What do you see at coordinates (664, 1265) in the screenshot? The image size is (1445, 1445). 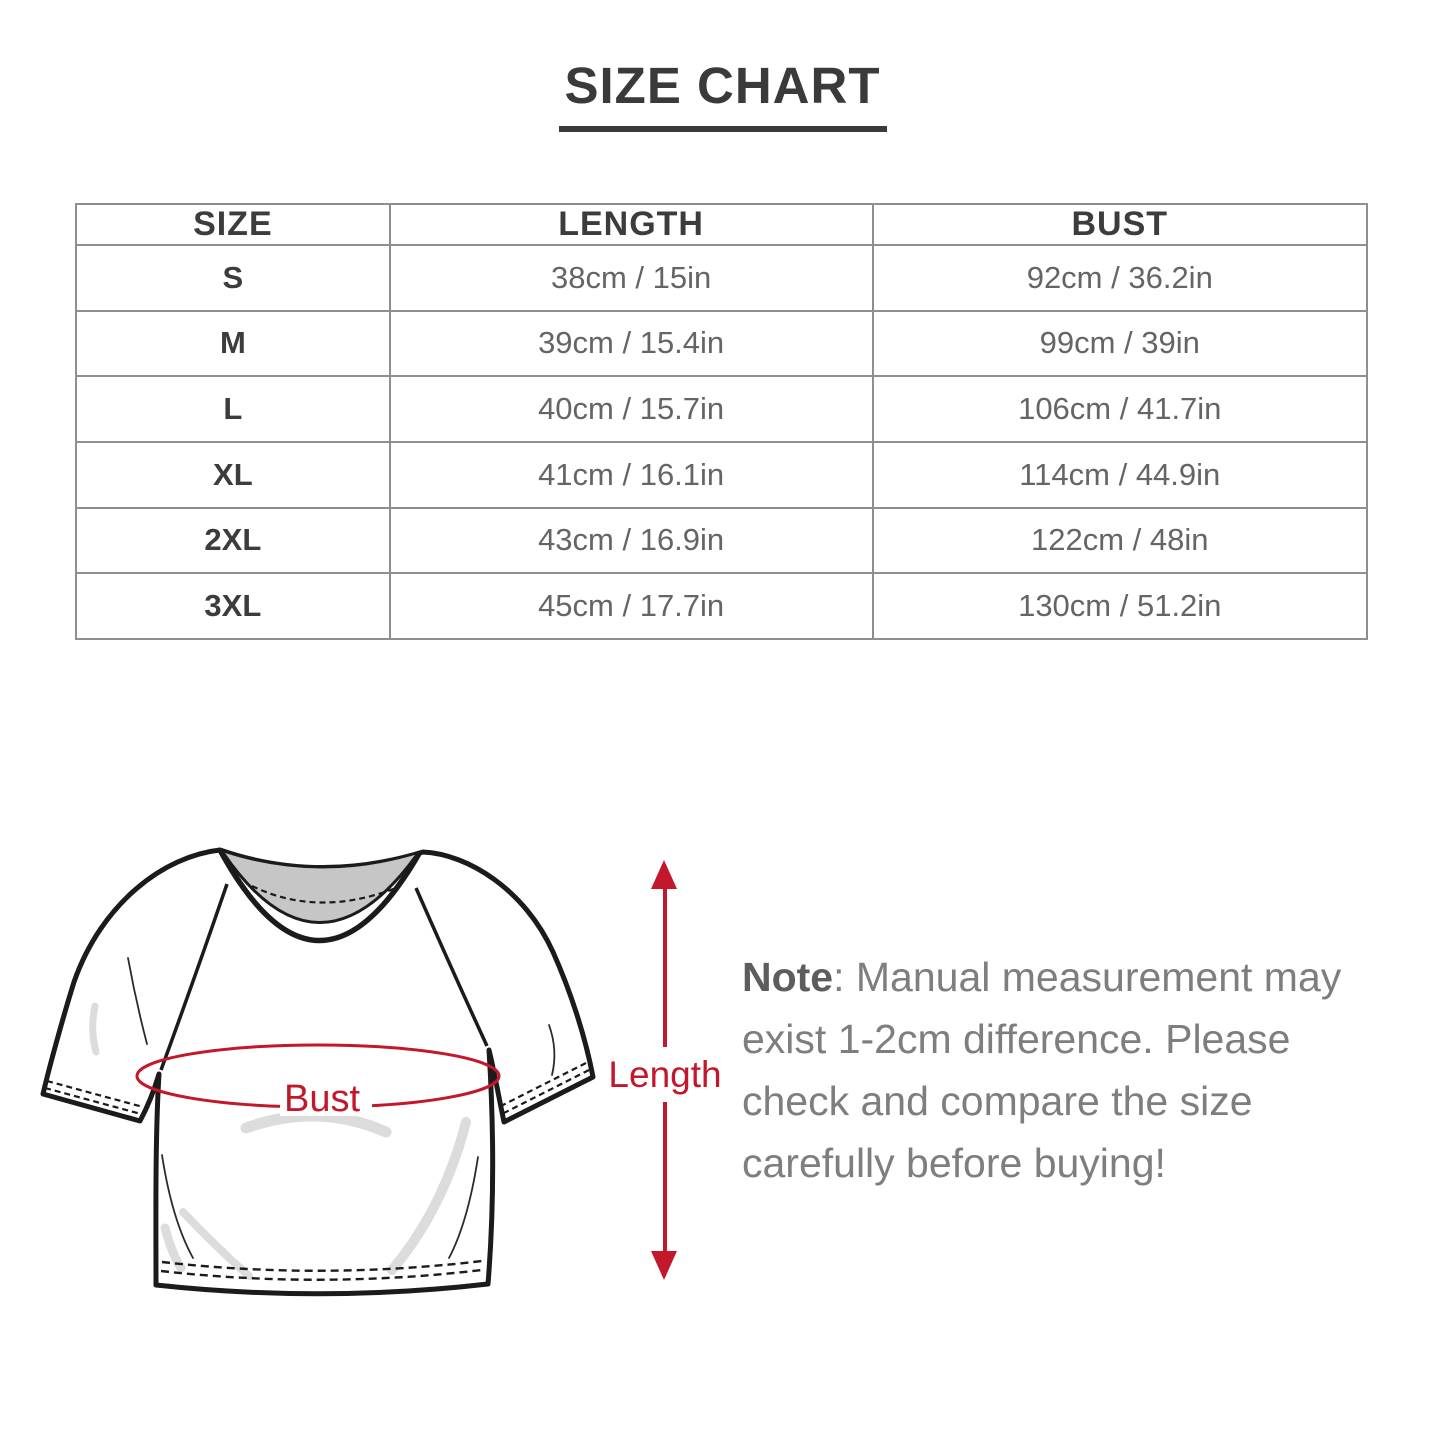 I see `length-arrow-down-icon` at bounding box center [664, 1265].